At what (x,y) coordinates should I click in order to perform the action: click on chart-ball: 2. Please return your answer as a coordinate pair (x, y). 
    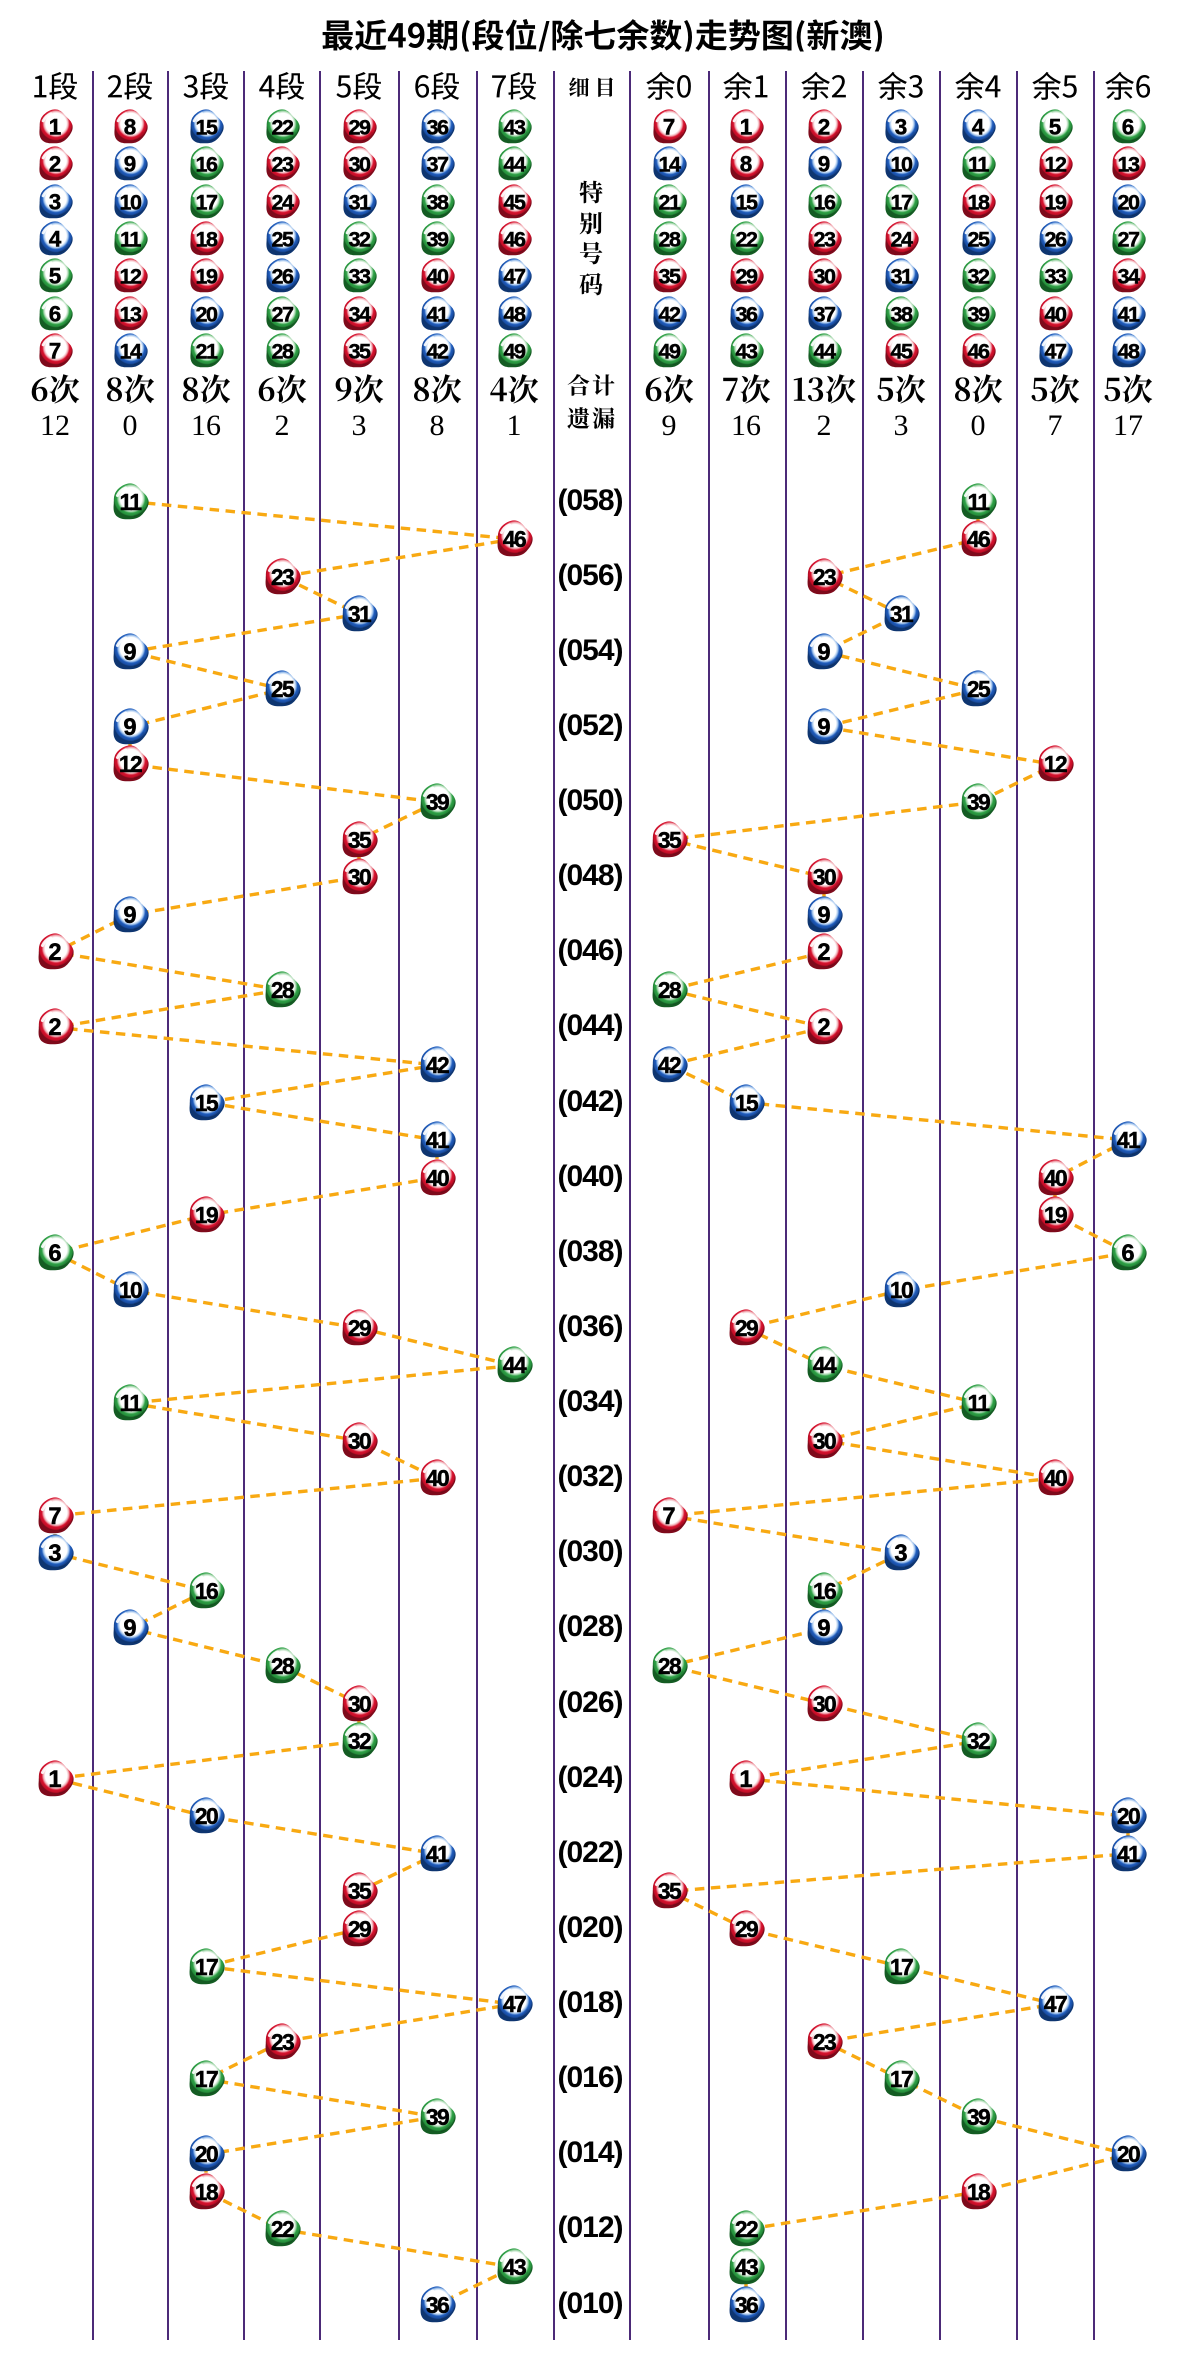
    Looking at the image, I should click on (55, 1027).